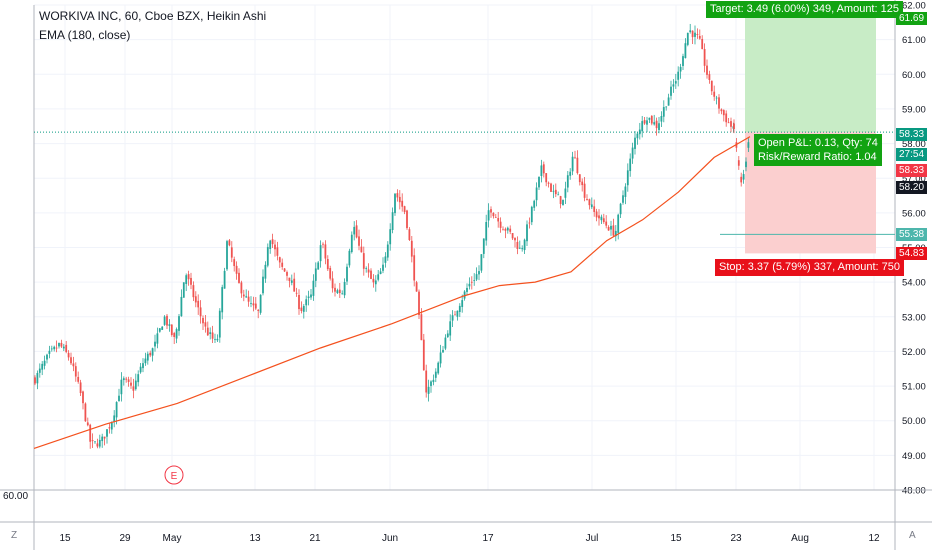 The height and width of the screenshot is (550, 932). What do you see at coordinates (912, 253) in the screenshot?
I see `stop-price-label: 54.83` at bounding box center [912, 253].